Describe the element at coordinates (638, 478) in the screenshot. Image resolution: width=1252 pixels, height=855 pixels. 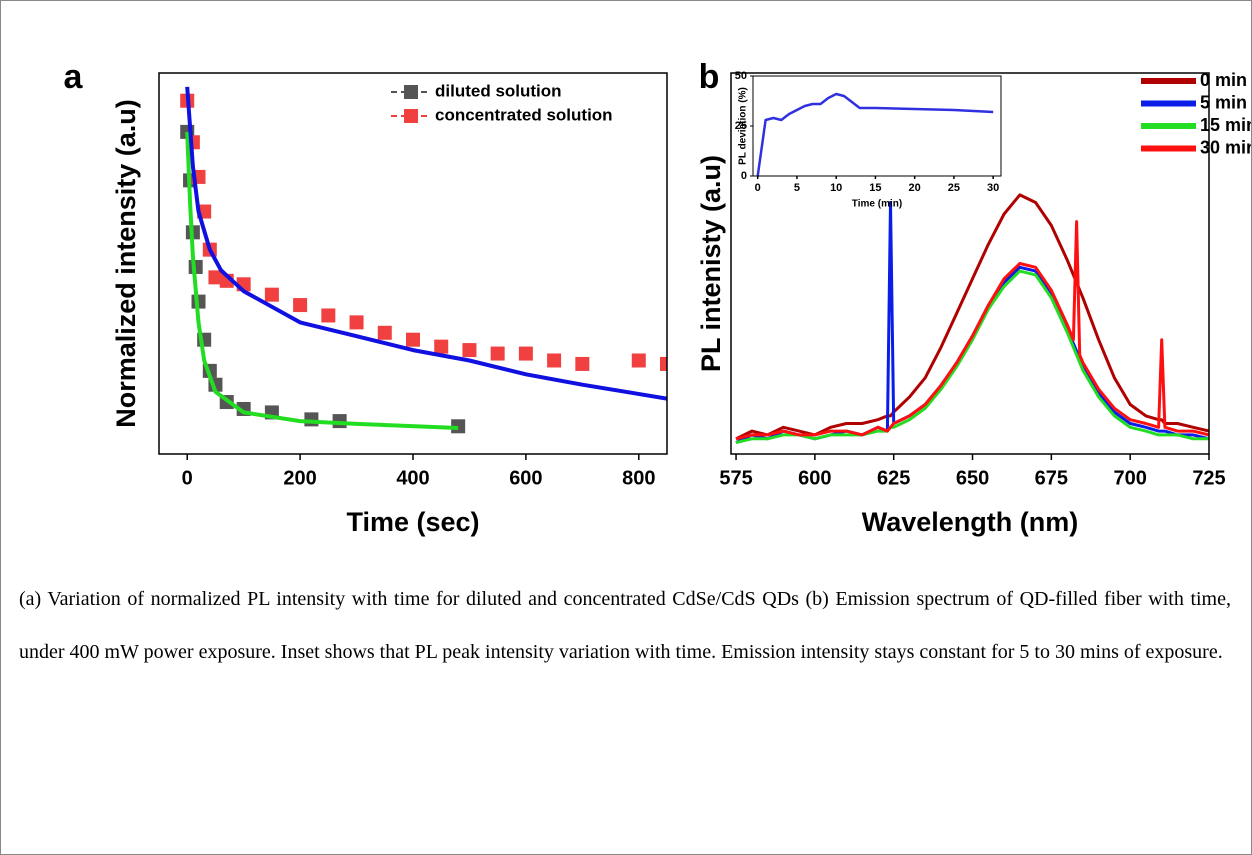
I see `x-tick-label: 800` at that location.